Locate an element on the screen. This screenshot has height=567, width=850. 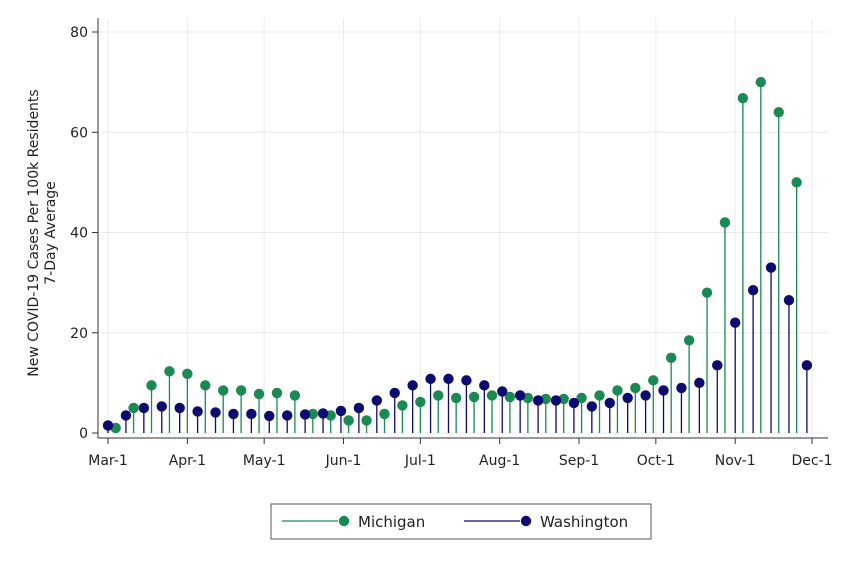
x-tick-label: Sep-1 is located at coordinates (579, 461).